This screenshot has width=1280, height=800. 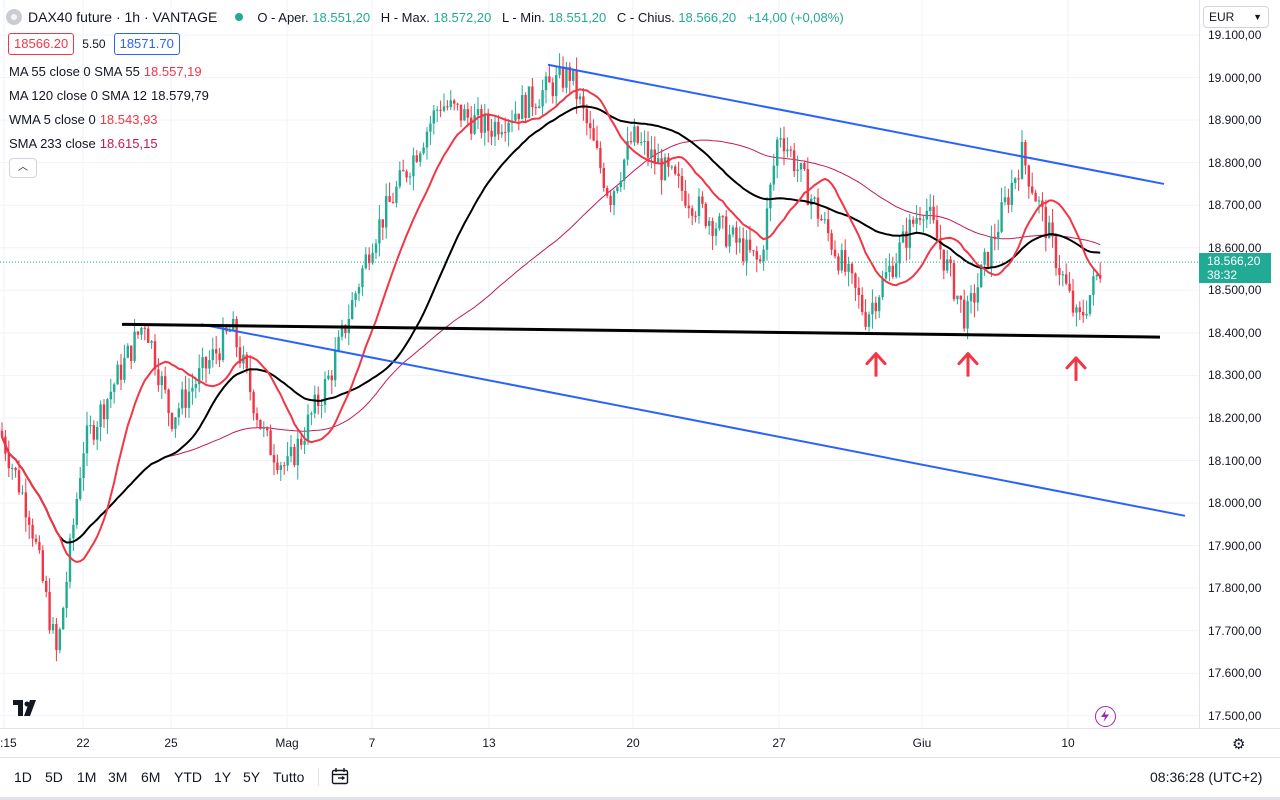 What do you see at coordinates (172, 71) in the screenshot?
I see `indicator-value: 18.557,19` at bounding box center [172, 71].